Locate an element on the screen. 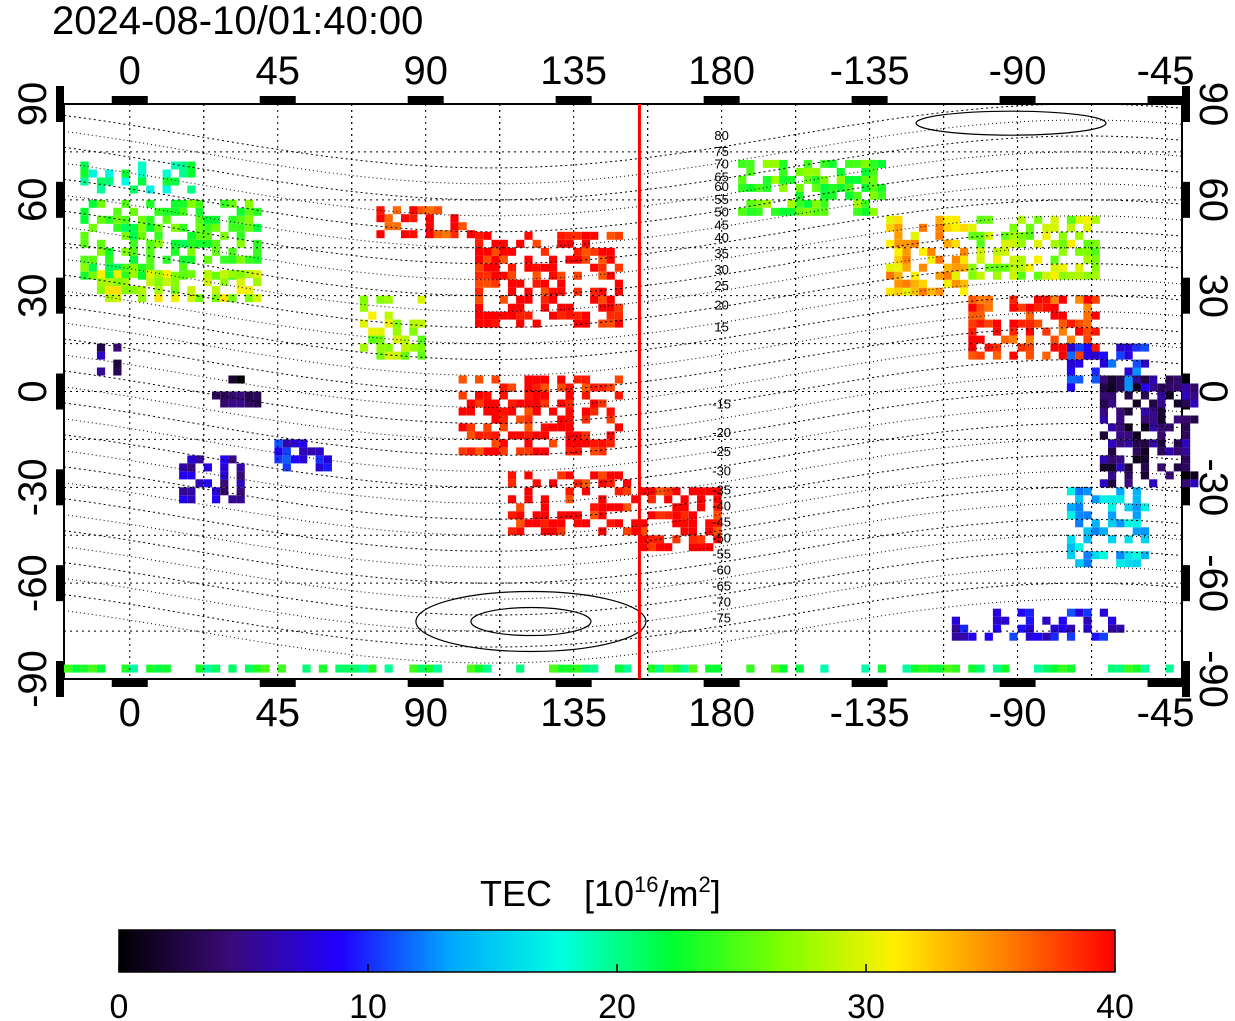 This screenshot has width=1235, height=1021. left-tick-label: -60 is located at coordinates (33, 583).